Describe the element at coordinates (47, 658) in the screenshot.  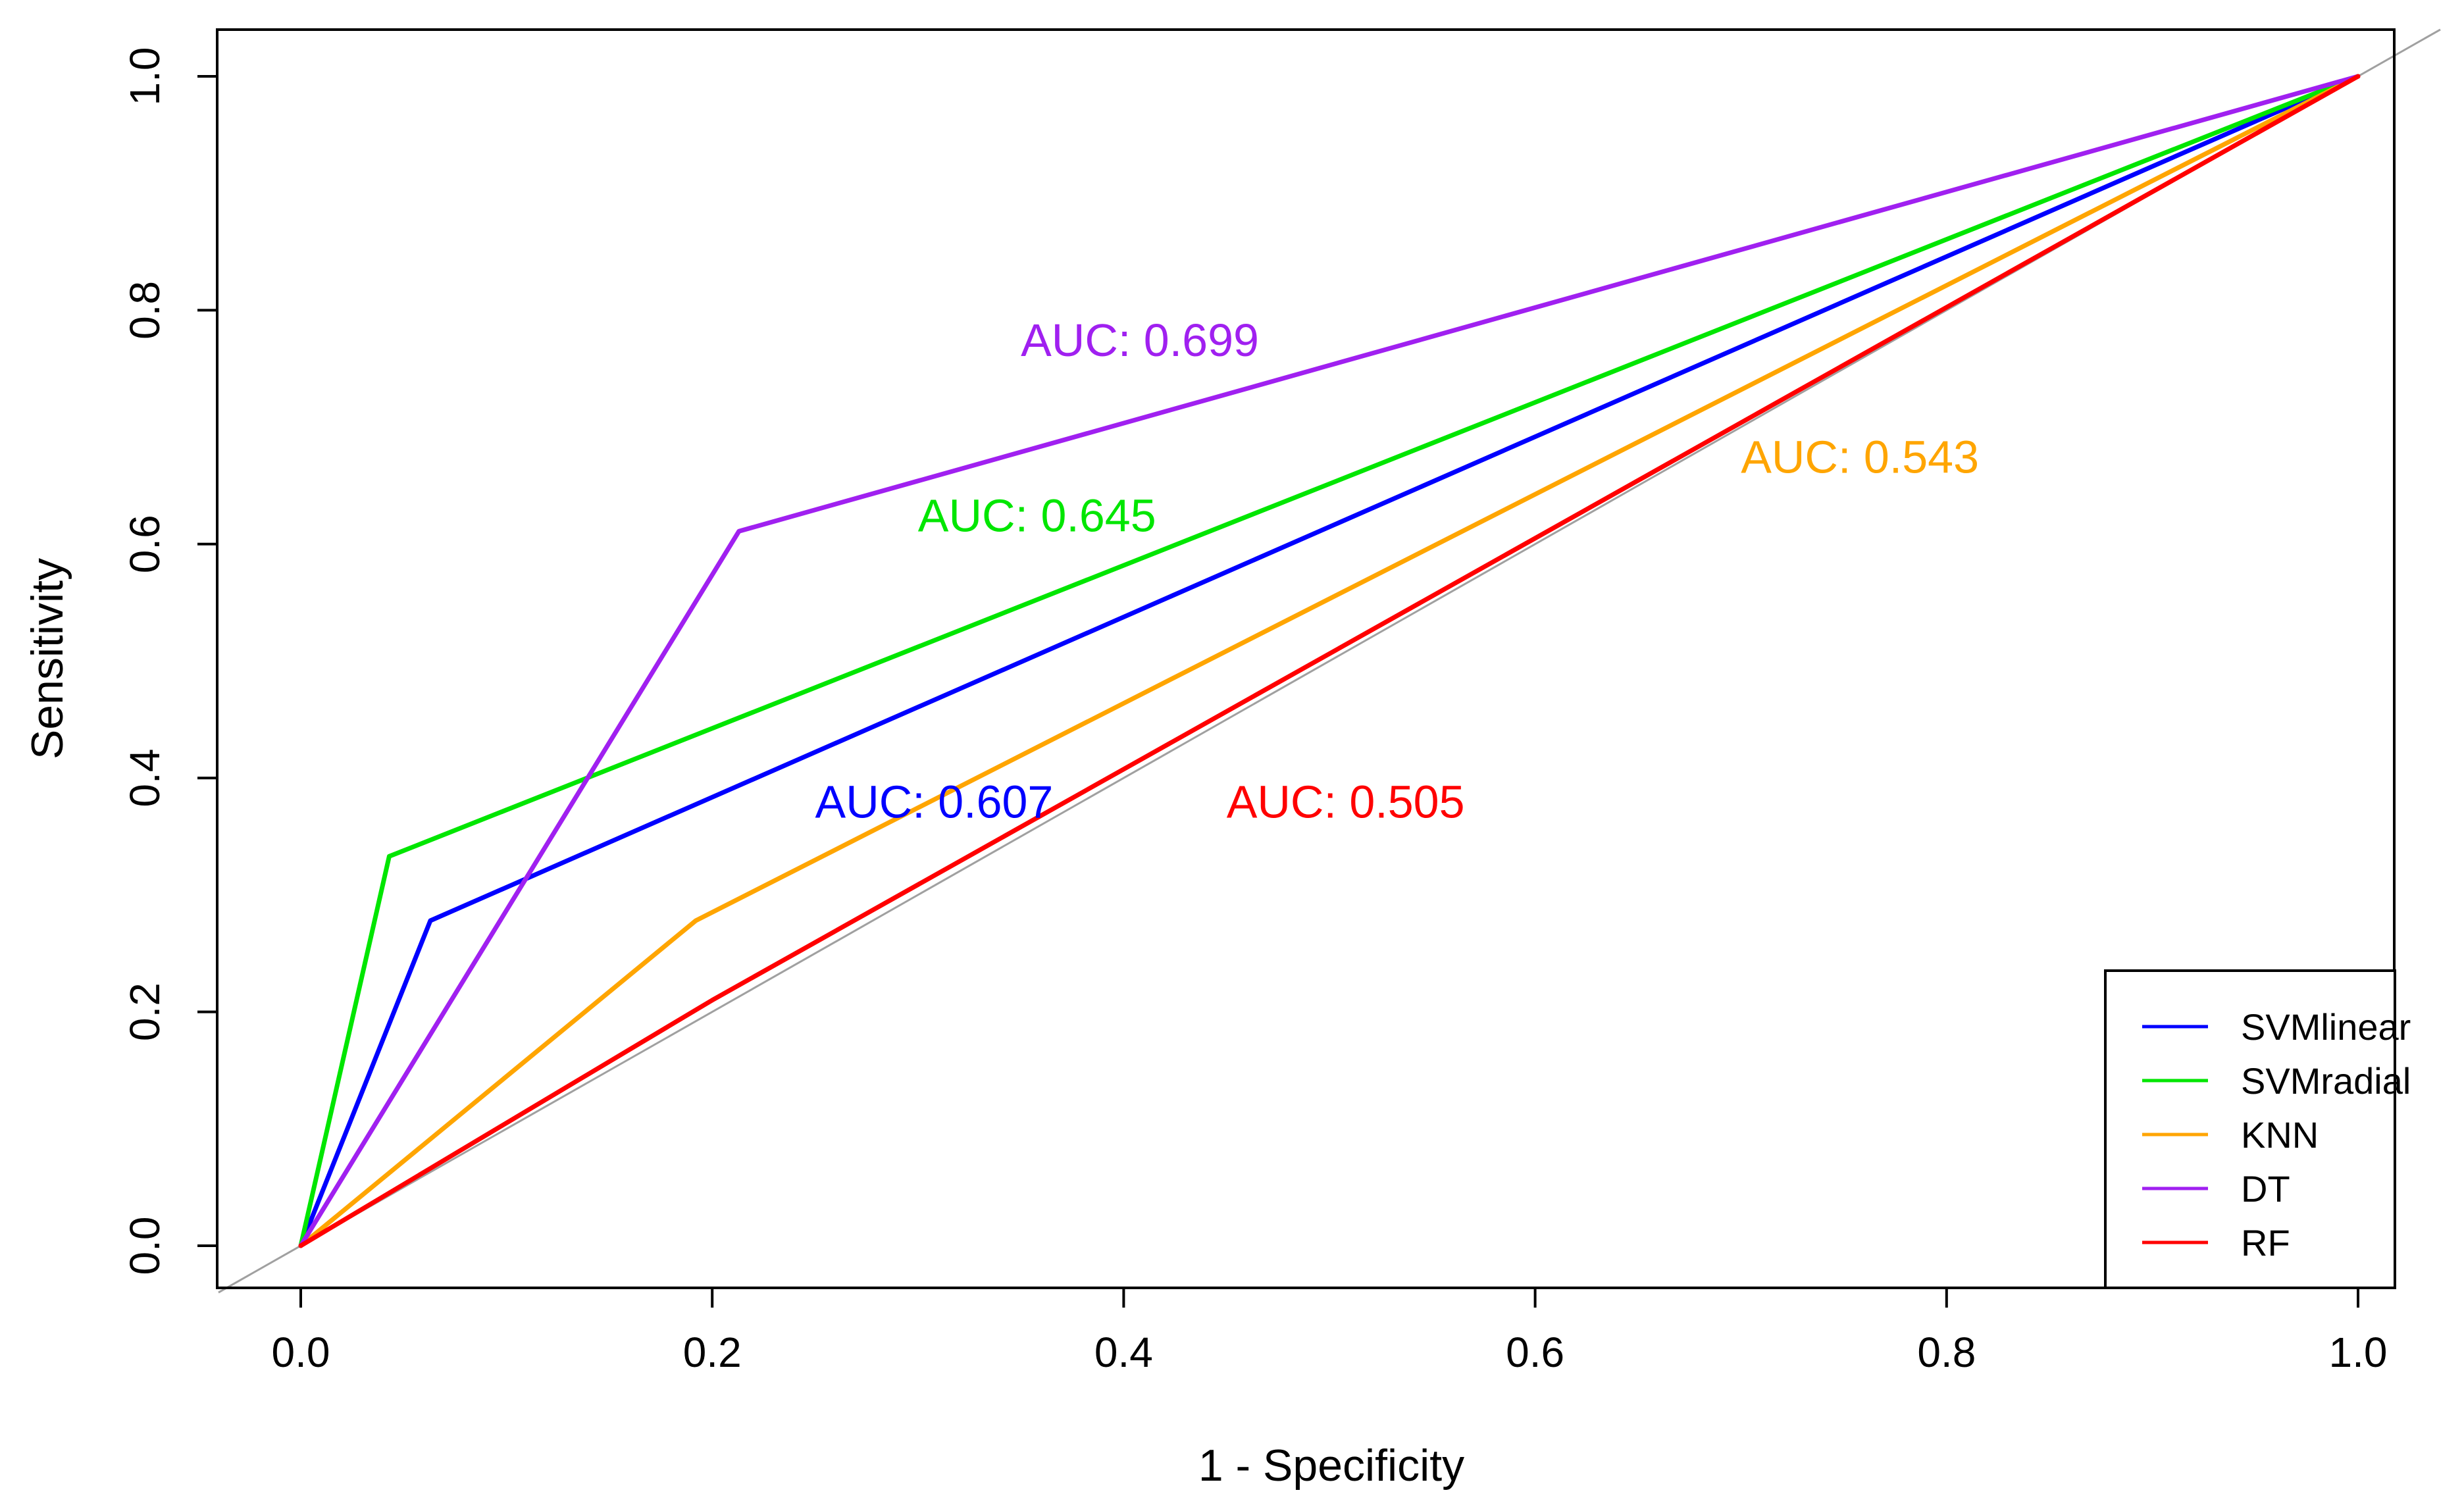
I see `y-axis-title: Sensitivity` at that location.